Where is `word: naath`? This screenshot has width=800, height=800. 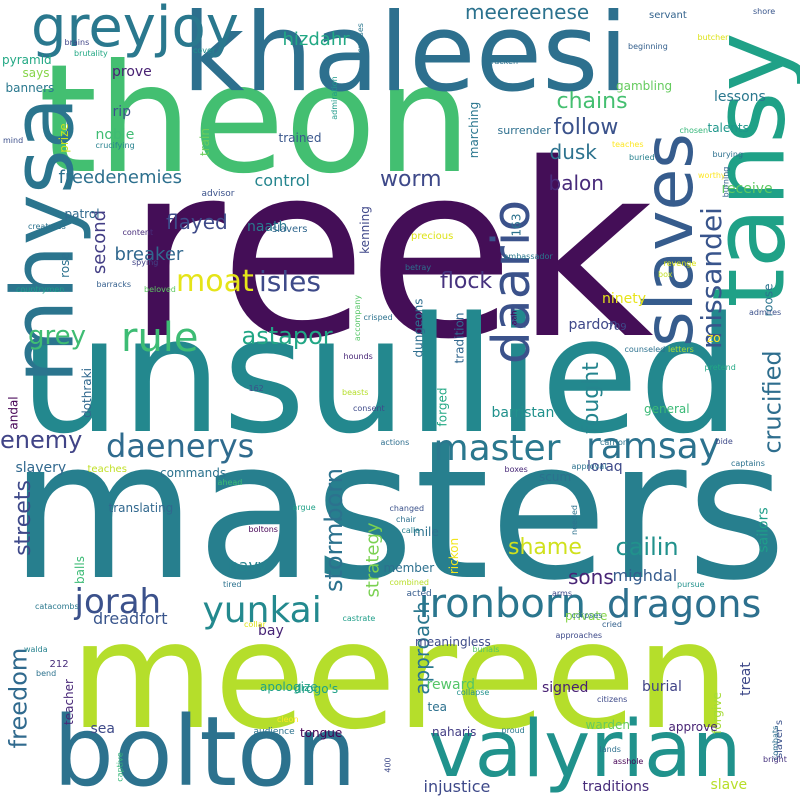
word: naath is located at coordinates (267, 227).